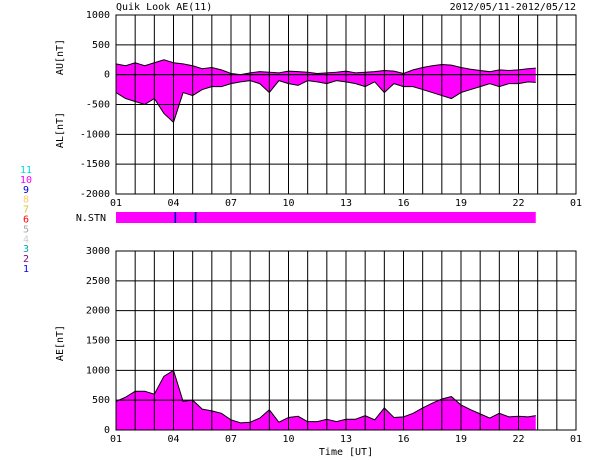  Describe the element at coordinates (60, 57) in the screenshot. I see `y-axis-label: AU[nT]` at that location.